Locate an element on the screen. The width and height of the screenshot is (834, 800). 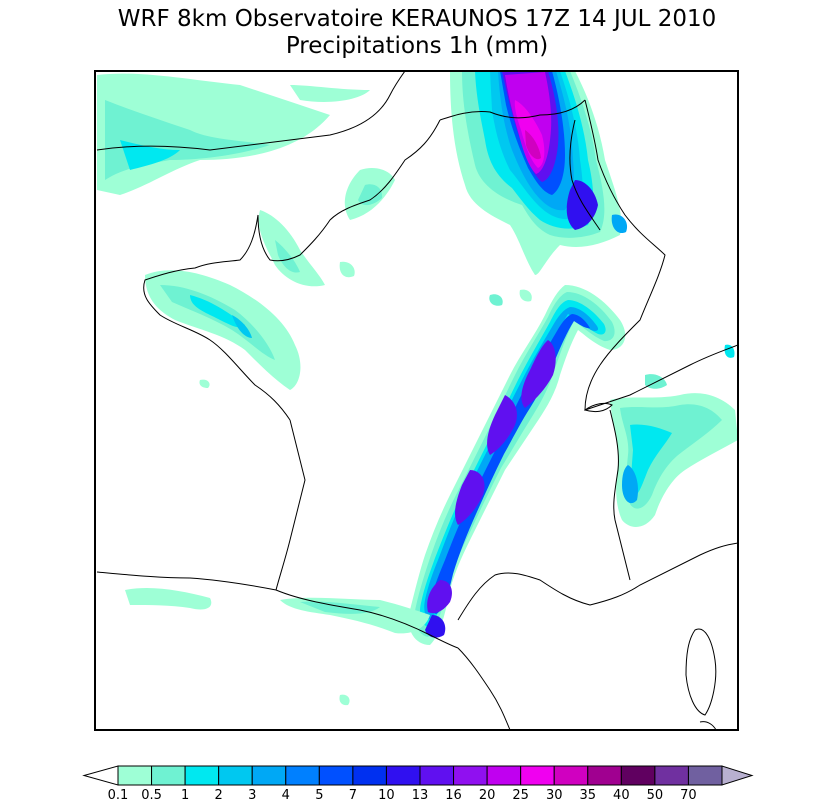
colorbar-tick-label: 30 is located at coordinates (554, 794).